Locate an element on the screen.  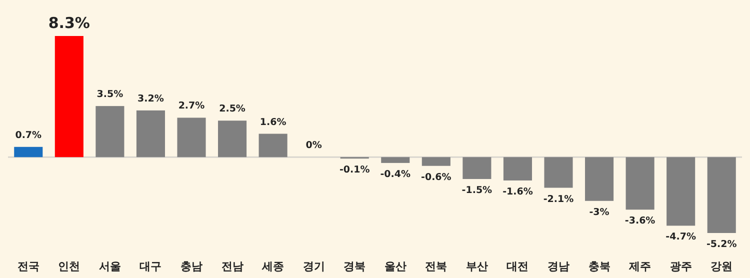
x-tick-label: 부산 is located at coordinates (477, 266).